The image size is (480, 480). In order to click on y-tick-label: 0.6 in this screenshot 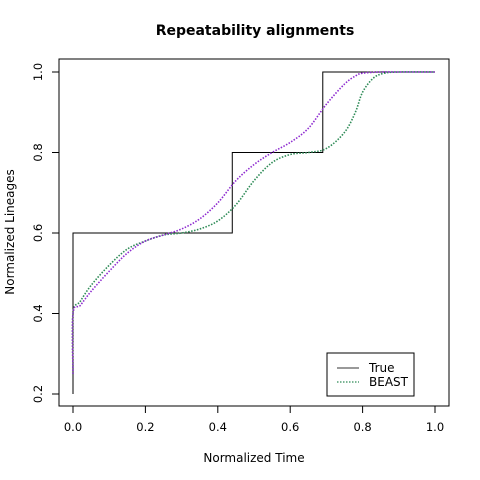, I will do `click(38, 233)`.